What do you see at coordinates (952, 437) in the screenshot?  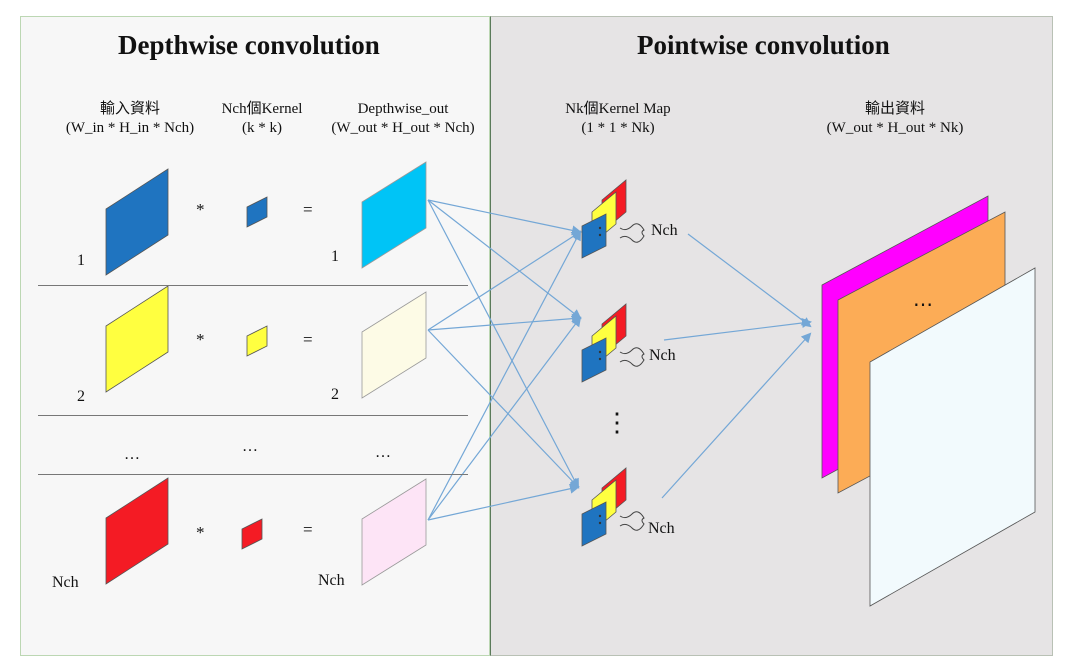 I see `output-map-white` at bounding box center [952, 437].